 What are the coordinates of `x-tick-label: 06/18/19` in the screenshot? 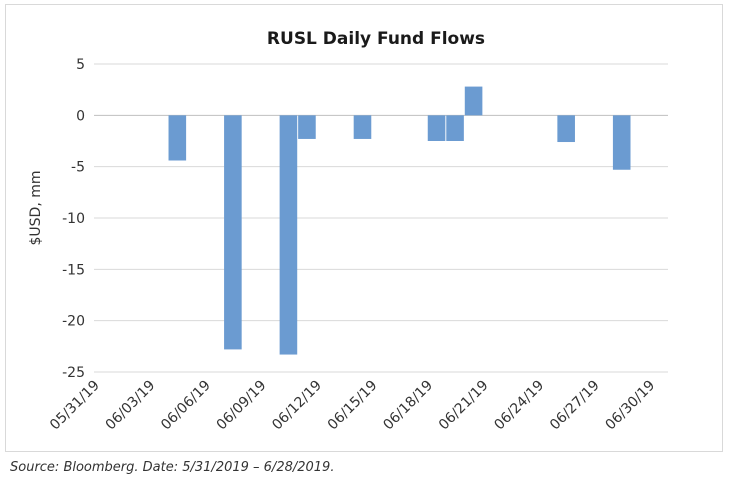 It's located at (408, 406).